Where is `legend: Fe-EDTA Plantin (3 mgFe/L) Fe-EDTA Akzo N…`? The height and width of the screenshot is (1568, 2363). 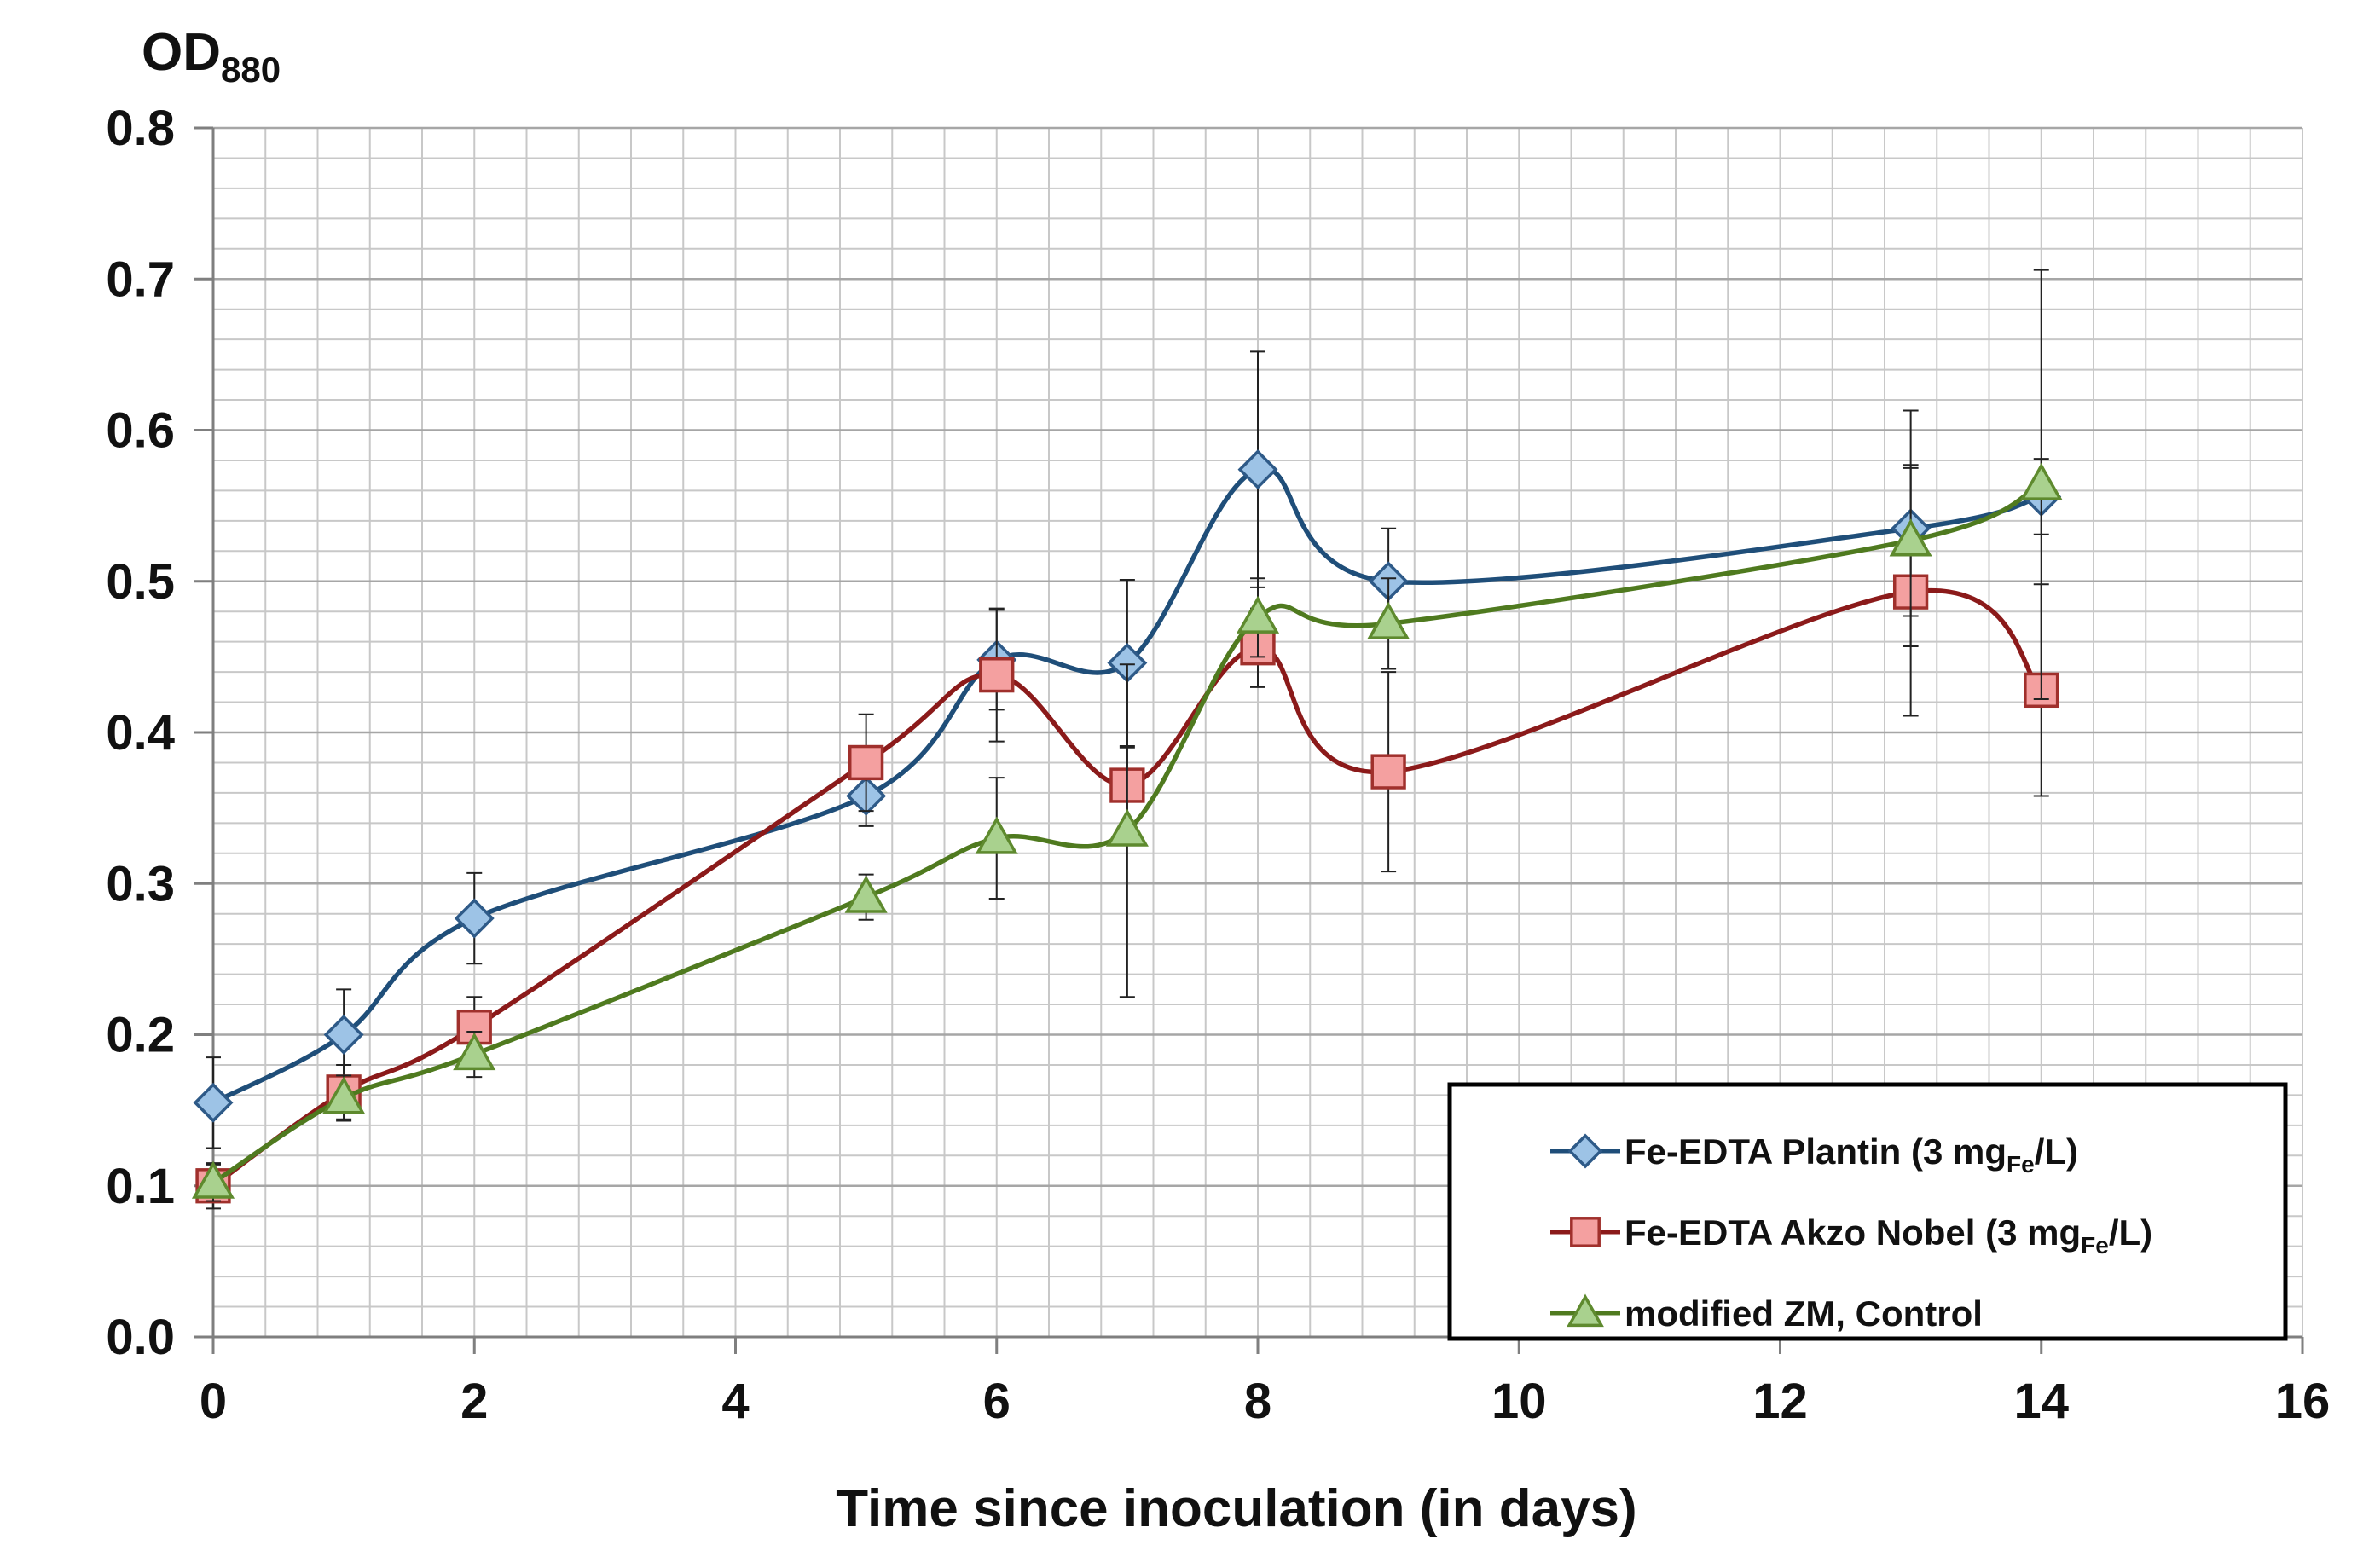 legend: Fe-EDTA Plantin (3 mgFe/L) Fe-EDTA Akzo N… is located at coordinates (1867, 1211).